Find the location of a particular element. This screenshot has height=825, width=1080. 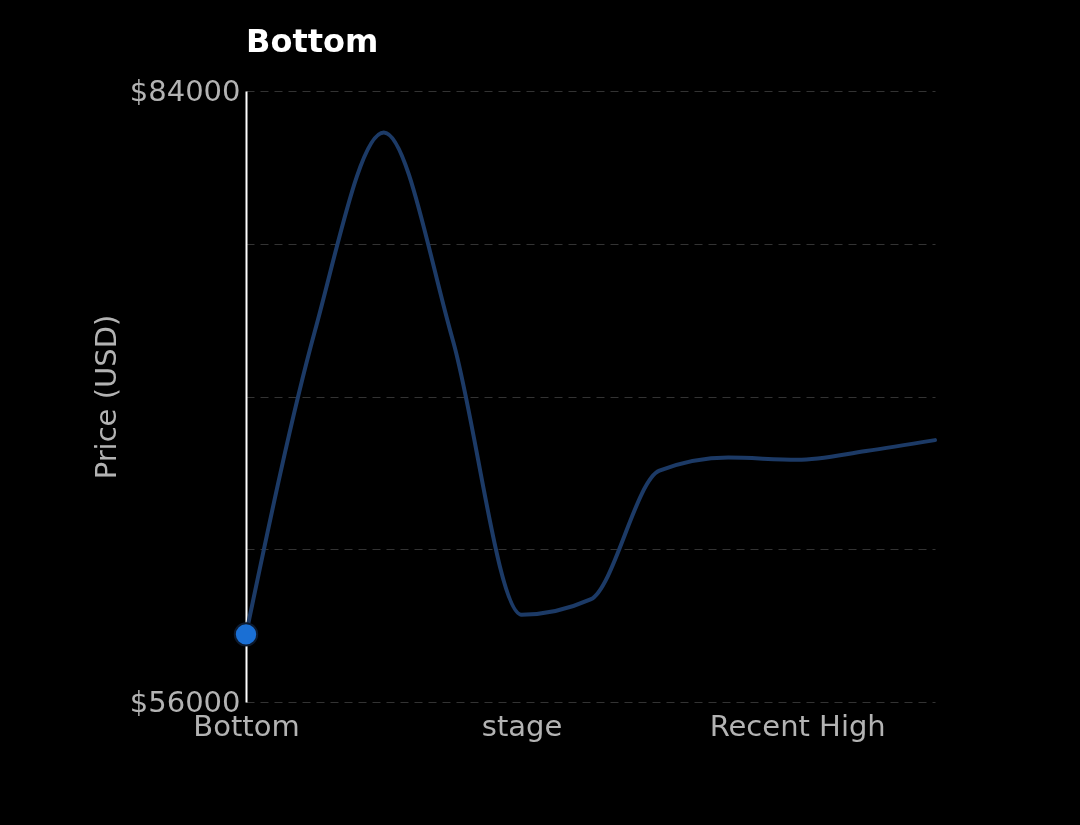

x-tick-label: stage is located at coordinates (522, 725).